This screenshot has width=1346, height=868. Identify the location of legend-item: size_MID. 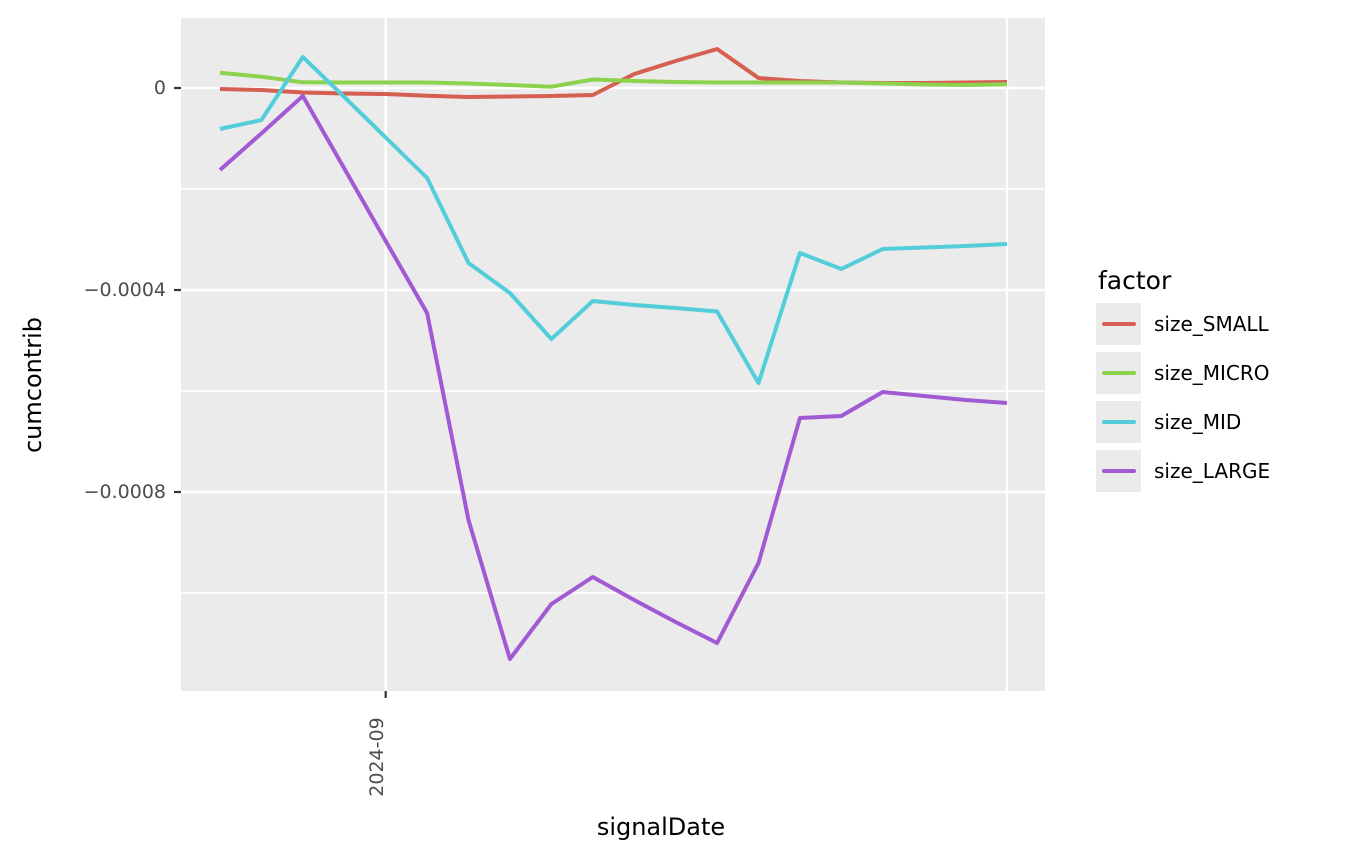
(1183, 422).